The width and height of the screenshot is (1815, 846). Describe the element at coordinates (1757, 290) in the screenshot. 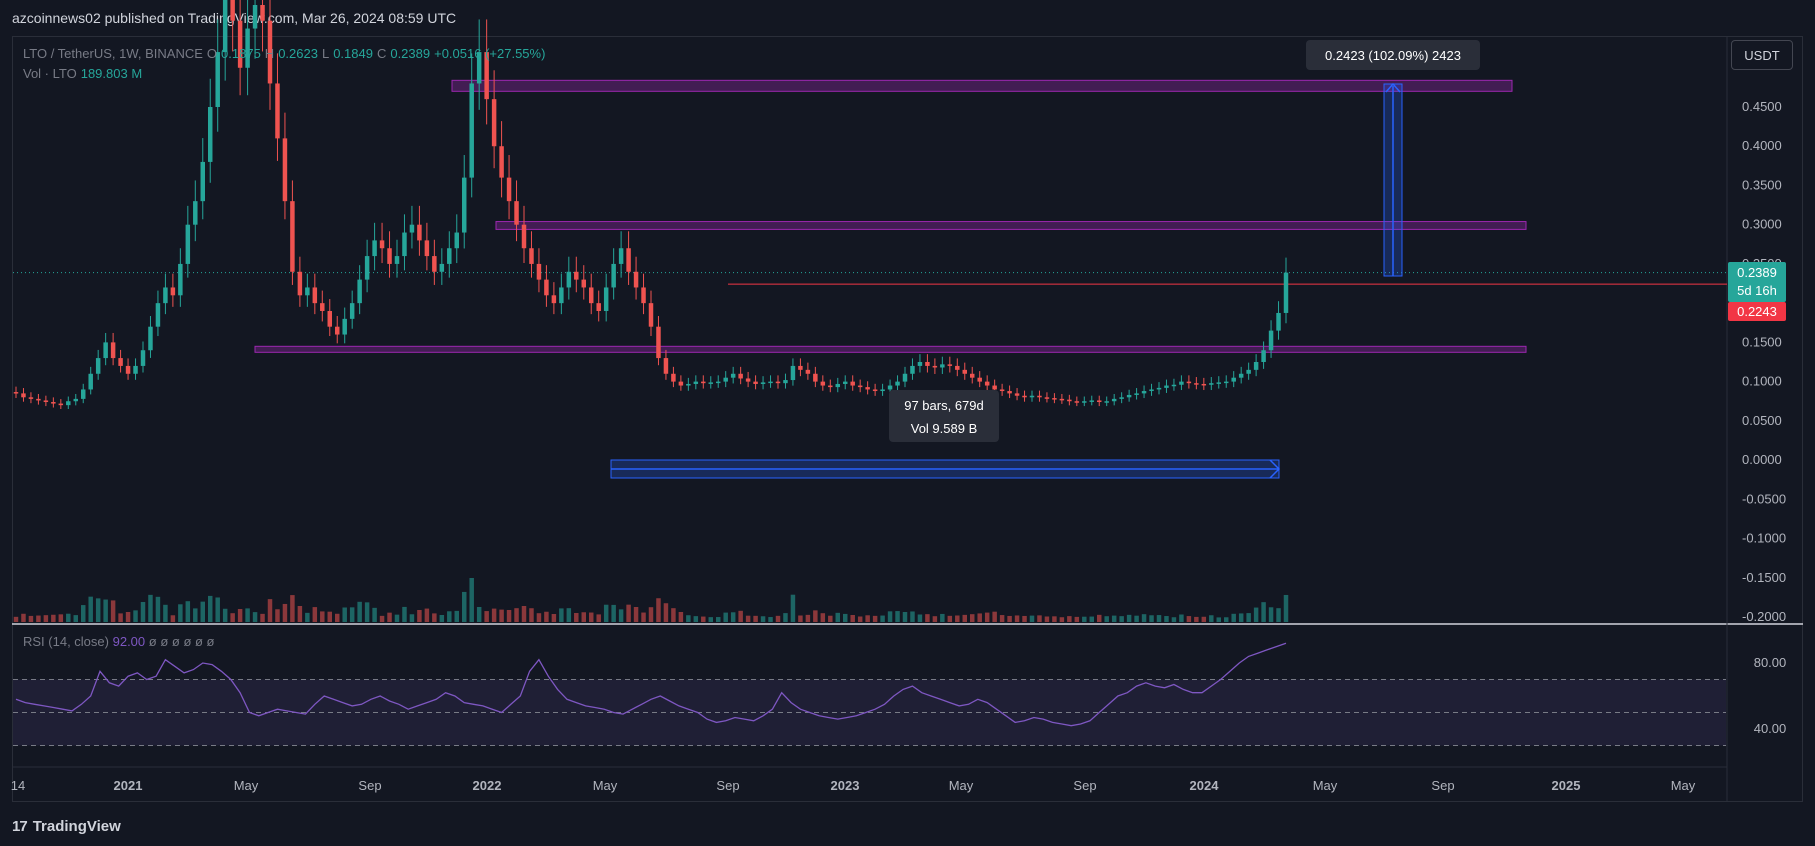

I see `countdown-text: 5d 16h` at that location.